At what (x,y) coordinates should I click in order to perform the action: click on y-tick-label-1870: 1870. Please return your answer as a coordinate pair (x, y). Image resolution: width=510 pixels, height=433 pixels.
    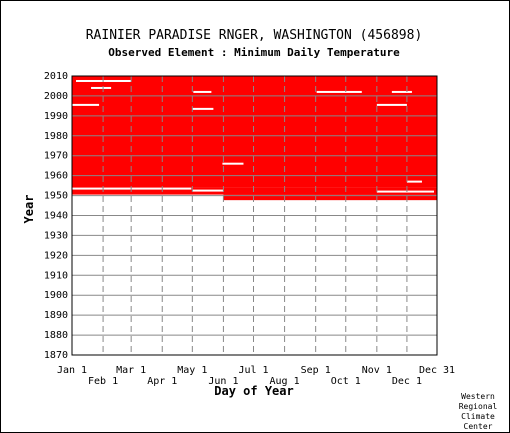
    Looking at the image, I should click on (56, 355).